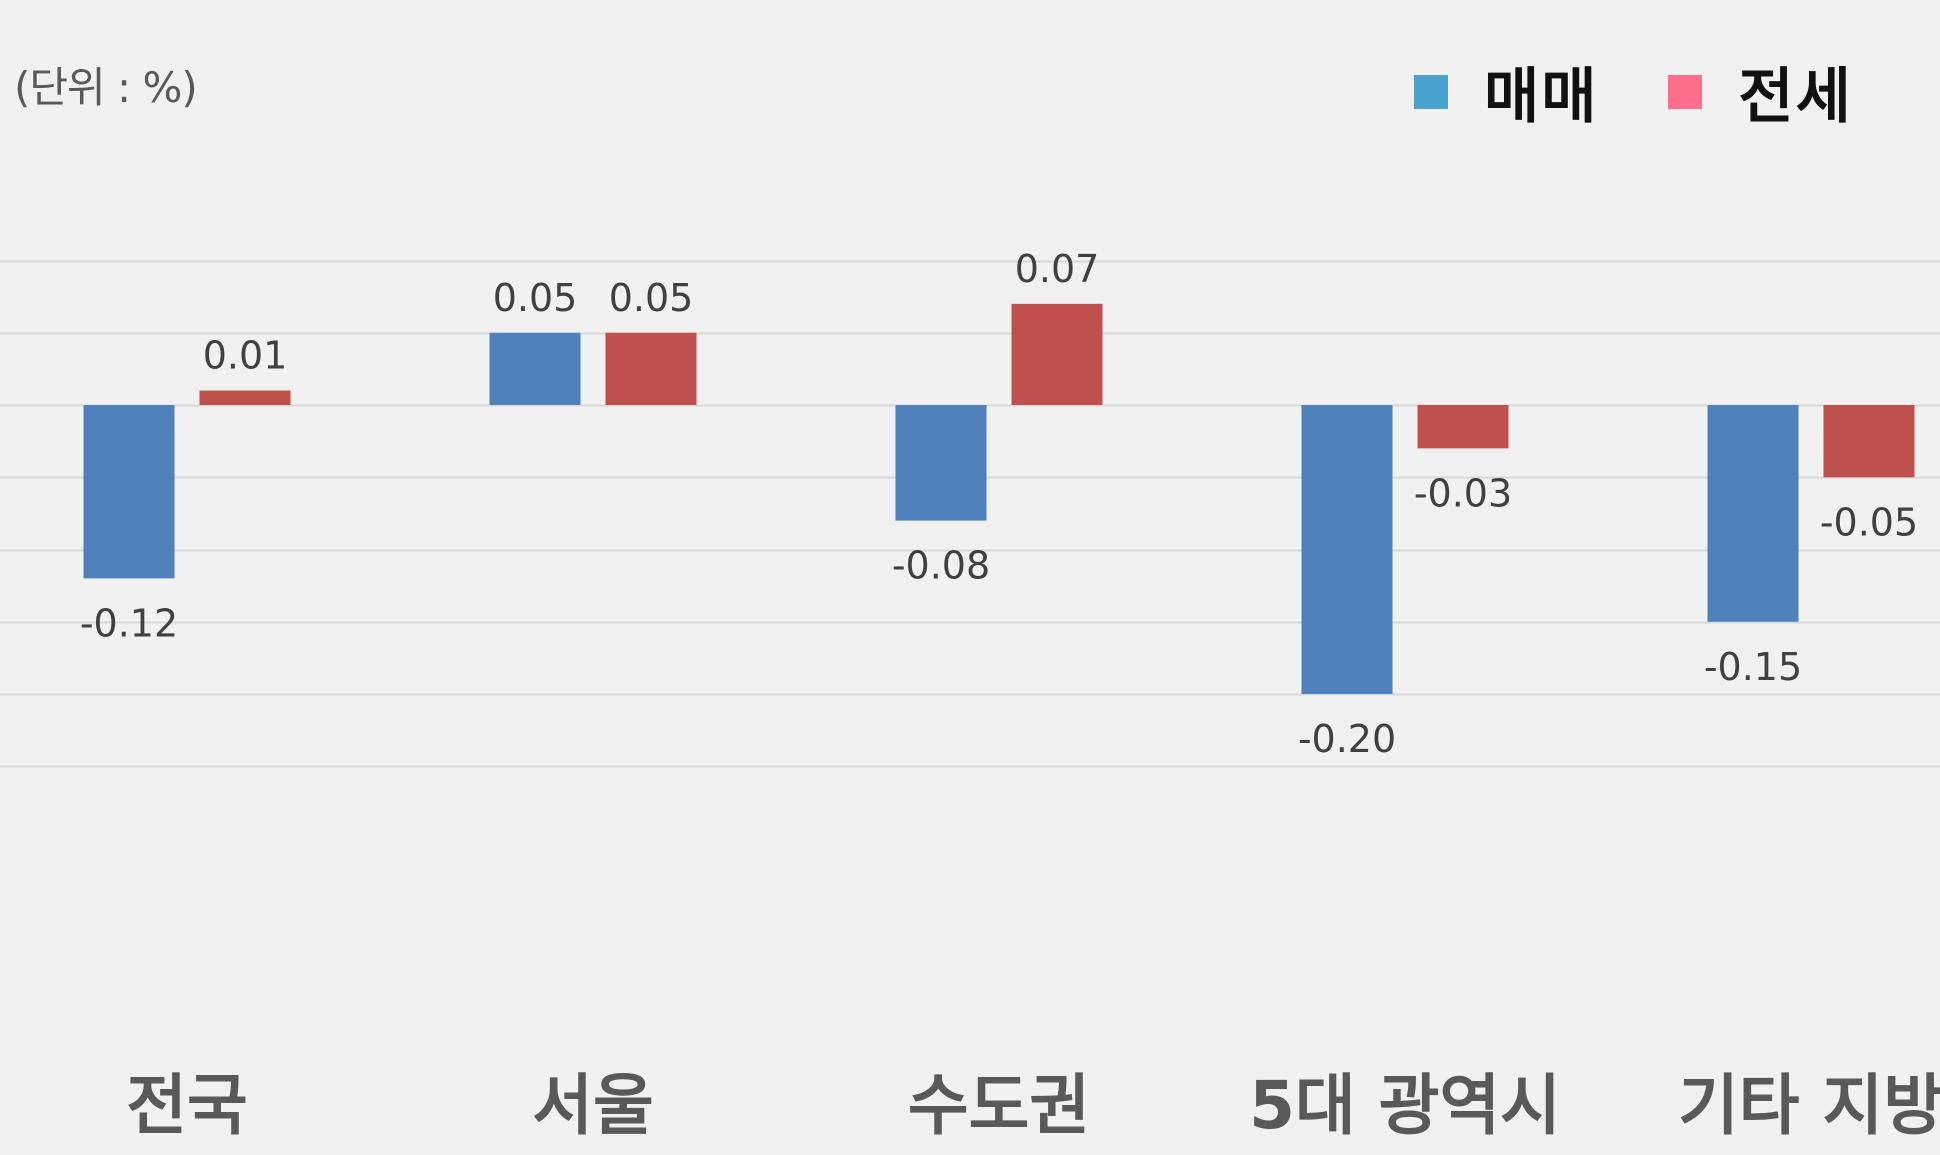 The image size is (1940, 1155). I want to click on data-label-sale: -0.15, so click(1753, 667).